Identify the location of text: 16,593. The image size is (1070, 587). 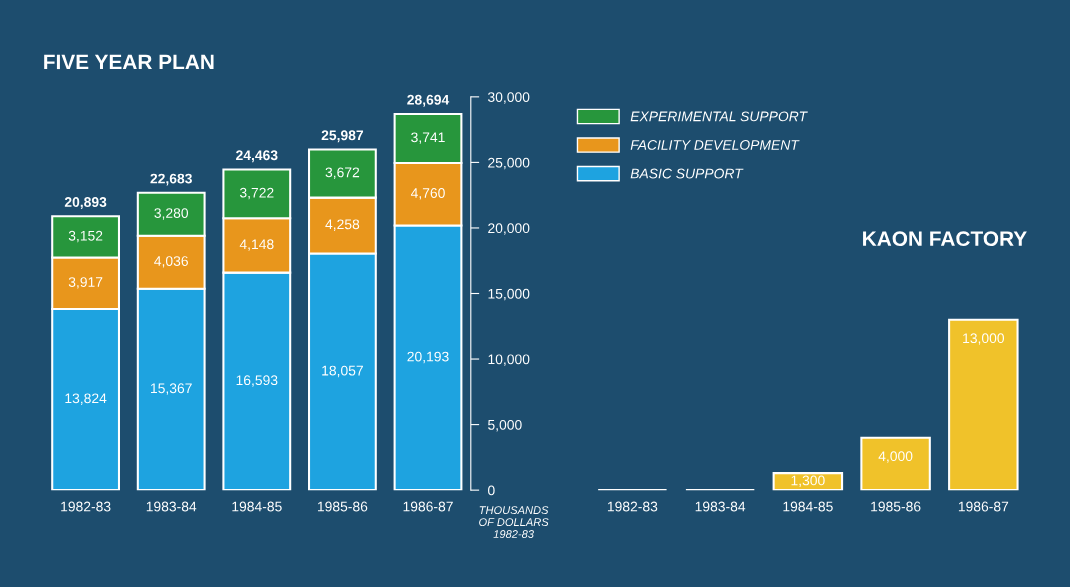
(257, 381).